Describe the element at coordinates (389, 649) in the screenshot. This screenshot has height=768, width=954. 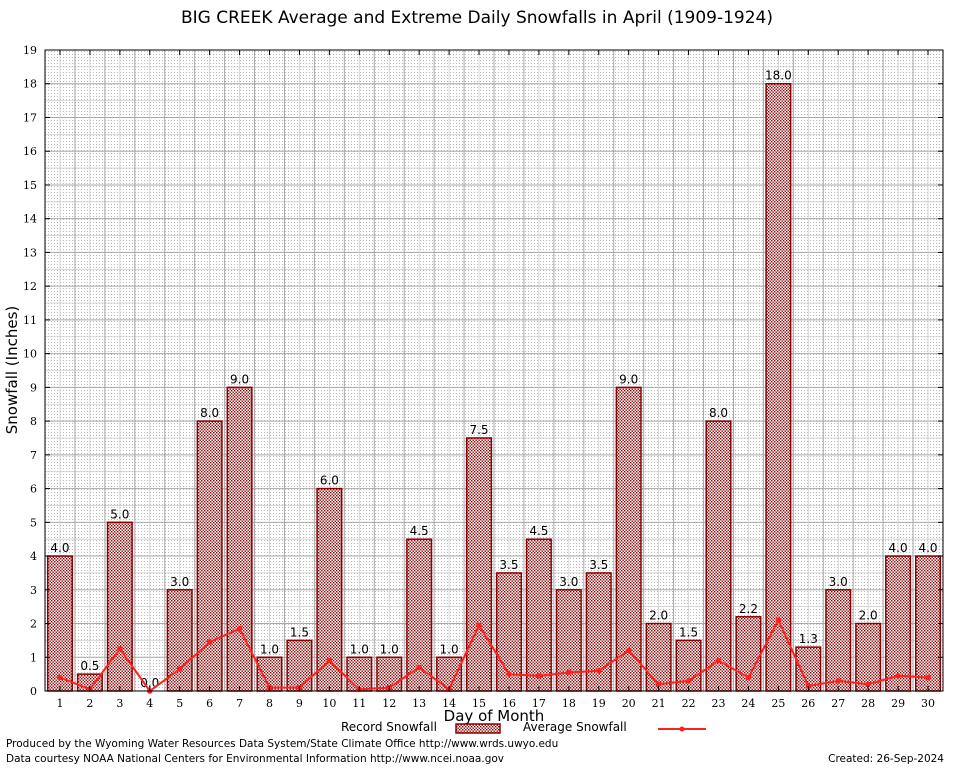
I see `bar-data-label: 1.0` at that location.